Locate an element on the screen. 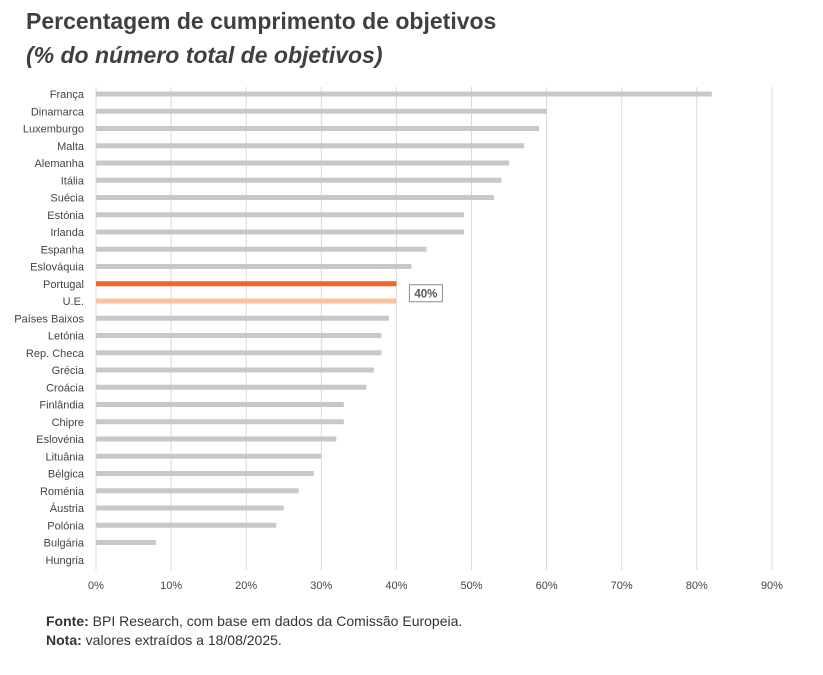 This screenshot has height=675, width=823. category-label: Grécia is located at coordinates (68, 371).